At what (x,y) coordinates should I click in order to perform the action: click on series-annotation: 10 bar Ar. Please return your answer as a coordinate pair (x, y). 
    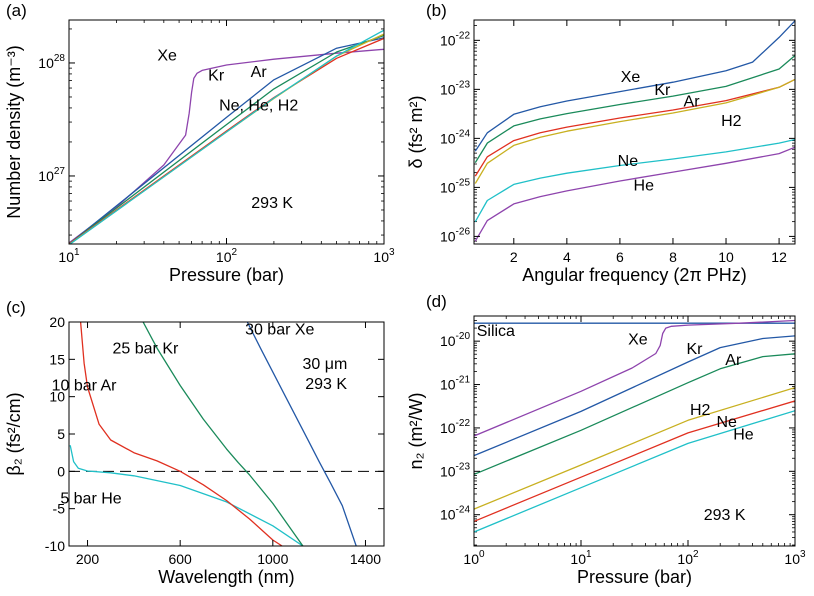
    Looking at the image, I should click on (85, 386).